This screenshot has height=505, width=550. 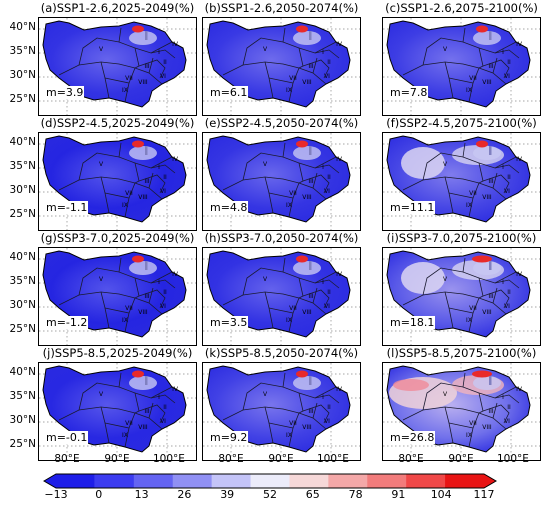 What do you see at coordinates (117, 411) in the screenshot?
I see `map-frame: I II III IV V VI VII VIII IX m=-0.1` at bounding box center [117, 411].